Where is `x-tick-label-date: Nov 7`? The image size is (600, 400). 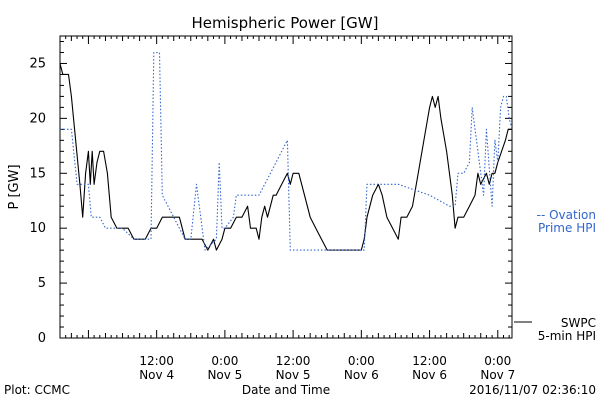
x-tick-label-date: Nov 7 is located at coordinates (497, 375).